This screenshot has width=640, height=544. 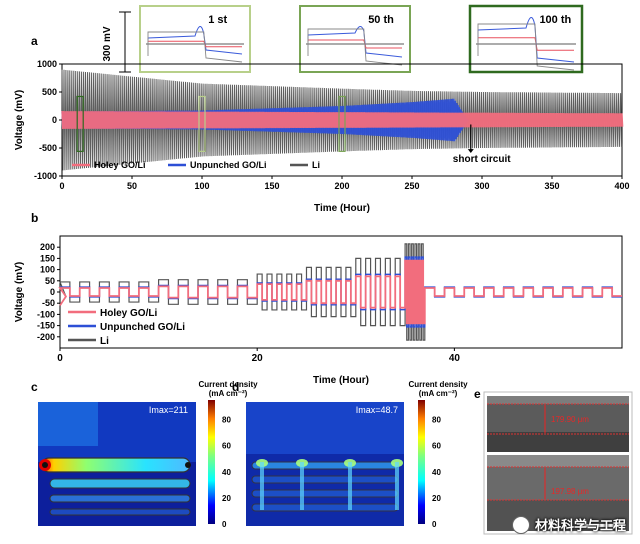 I want to click on thickness-bottom: 197.98 μm, so click(x=570, y=491).